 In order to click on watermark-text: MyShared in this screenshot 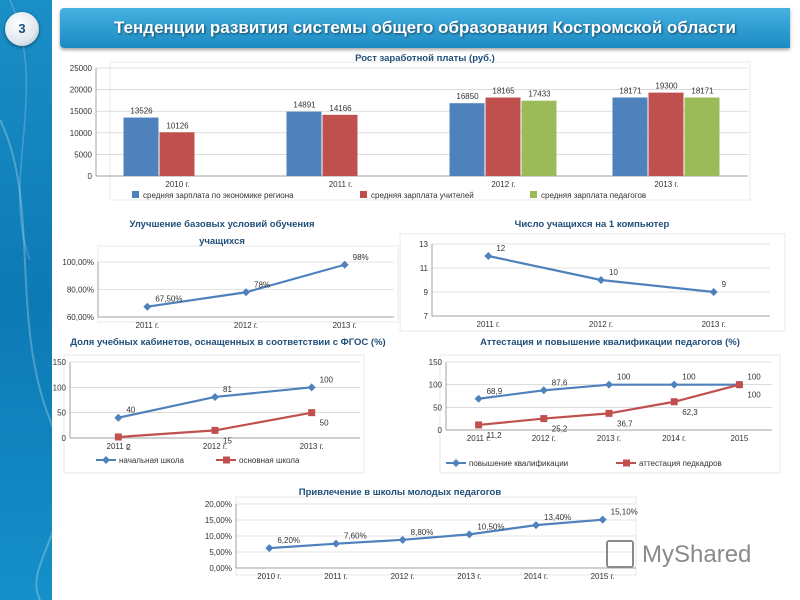, I will do `click(697, 554)`.